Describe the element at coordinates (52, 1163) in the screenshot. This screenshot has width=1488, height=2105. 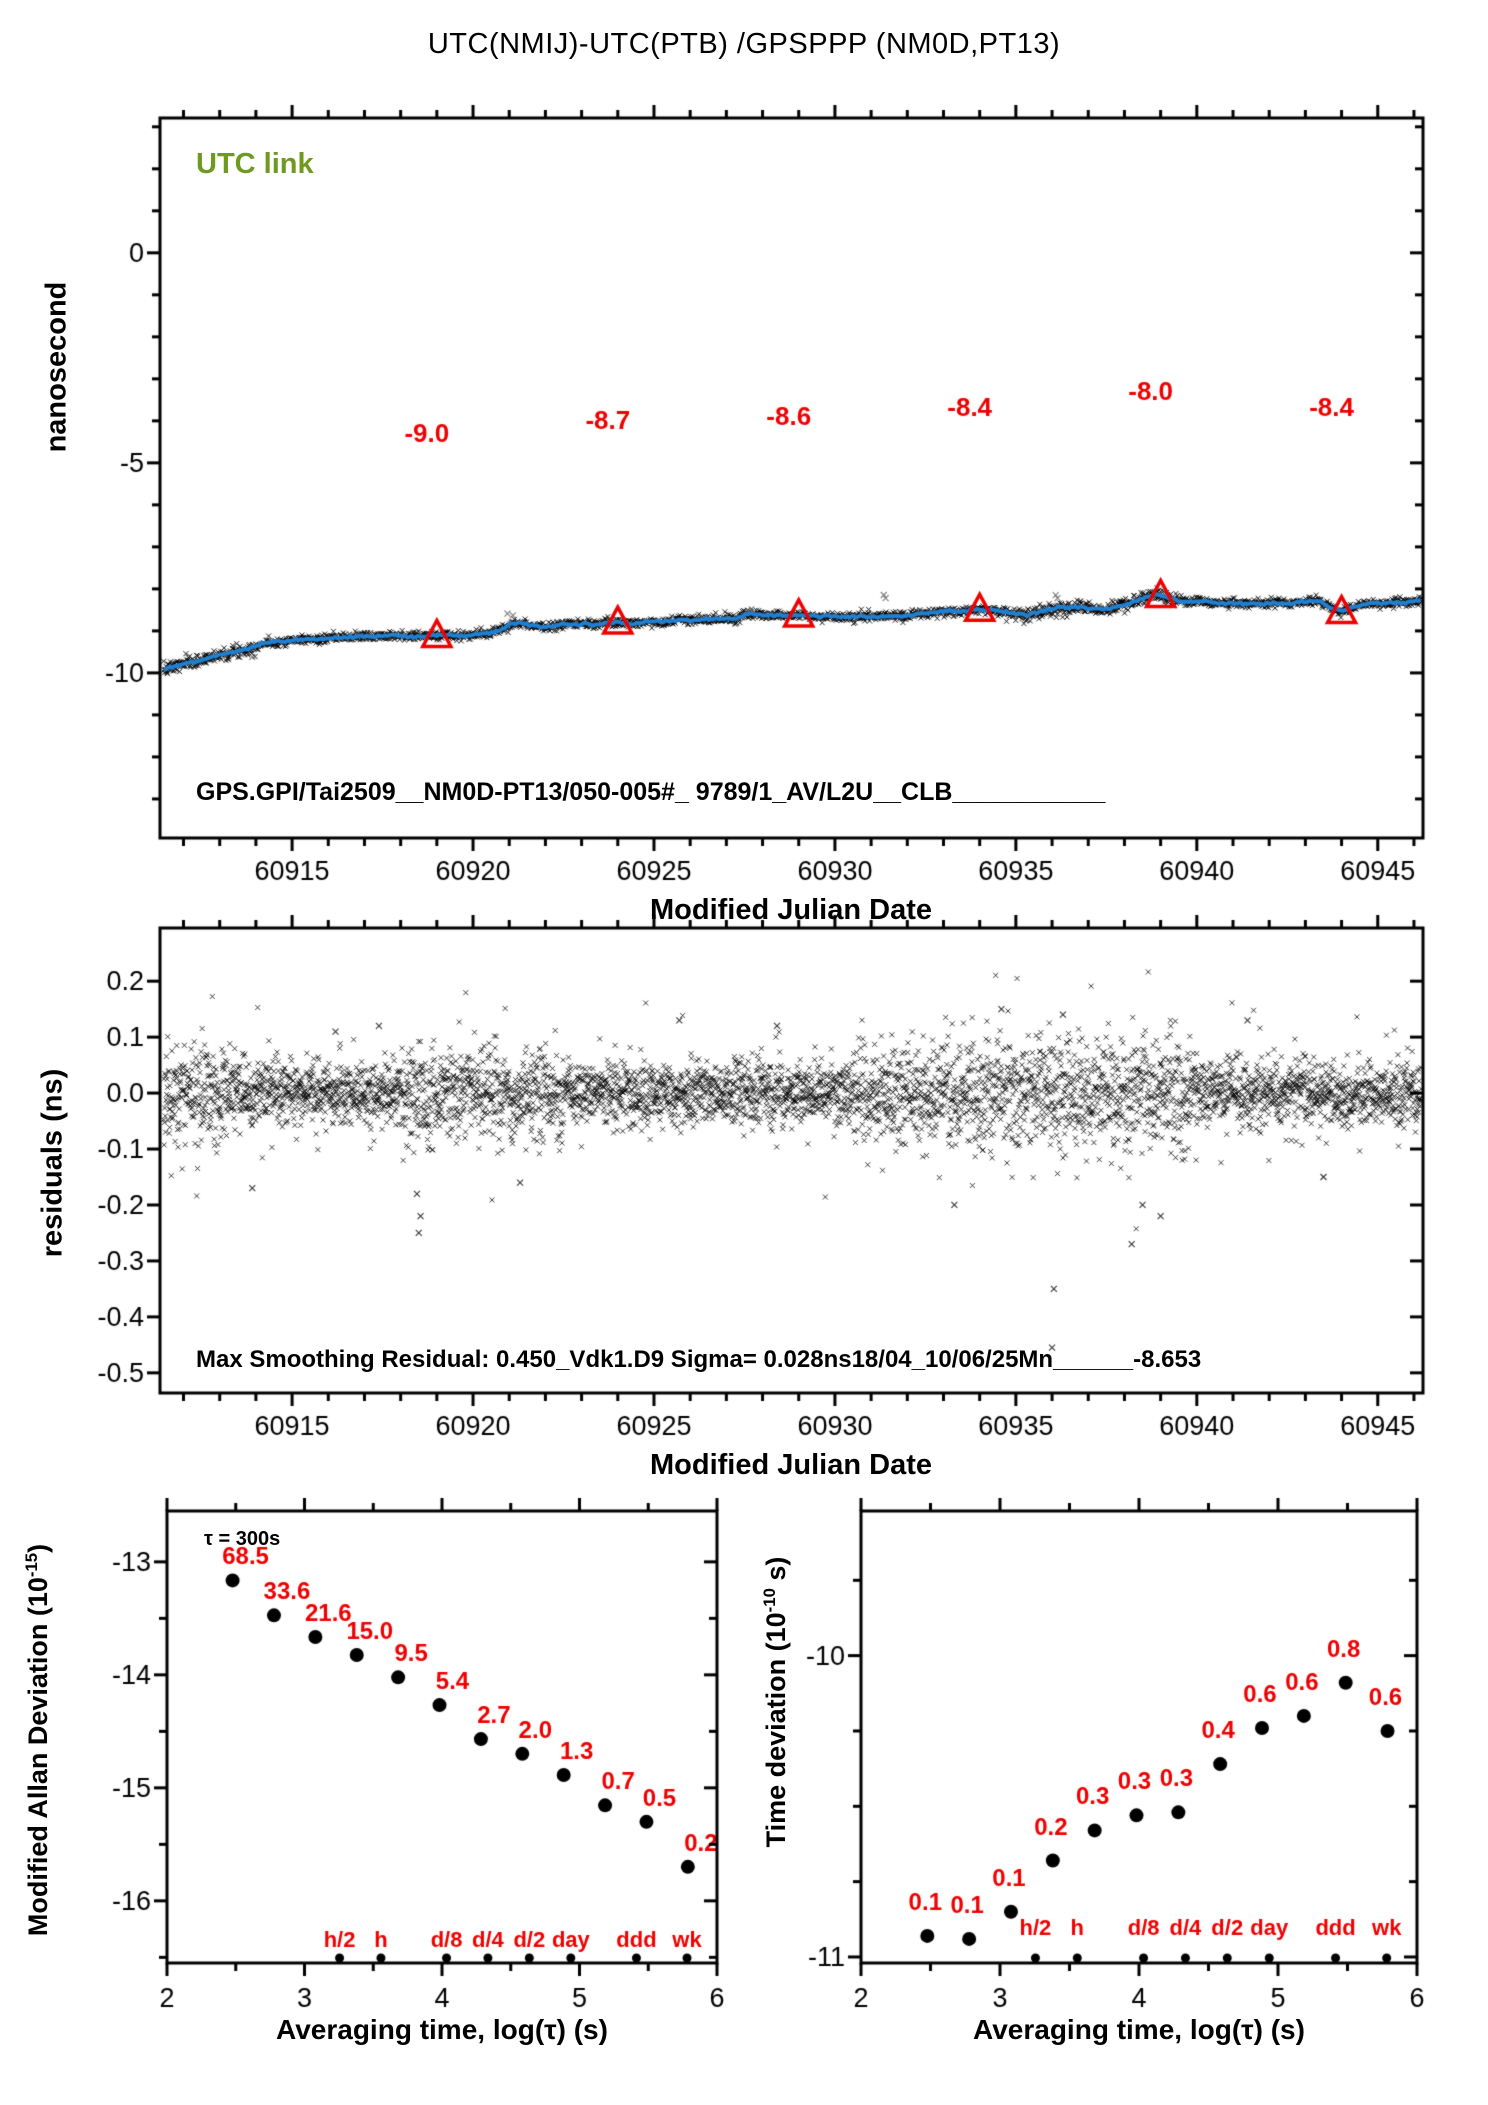
I see `y-axis-label-residuals: residuals (ns)` at that location.